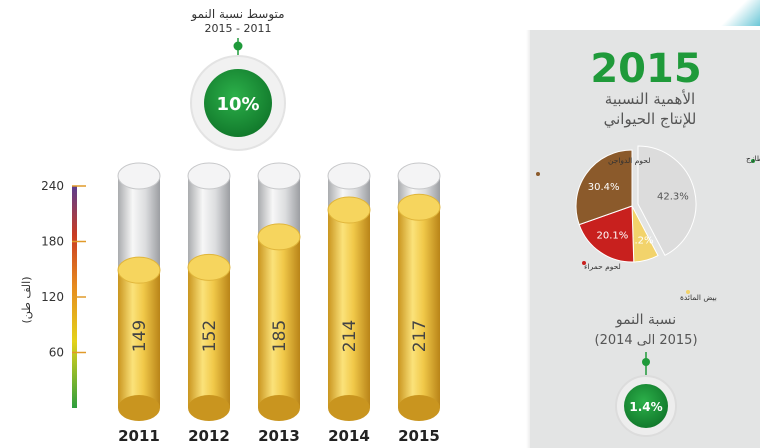  Describe the element at coordinates (650, 98) in the screenshot. I see `pie-title-line-1: الأهمية النسبية` at that location.